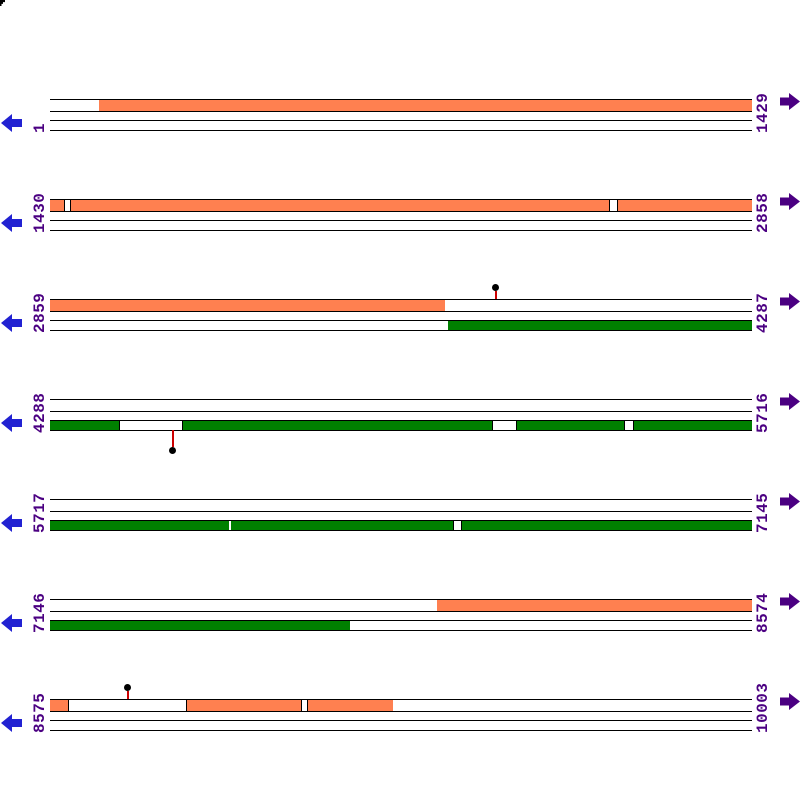  What do you see at coordinates (400, 513) in the screenshot?
I see `map-row: 5717 7145` at bounding box center [400, 513].